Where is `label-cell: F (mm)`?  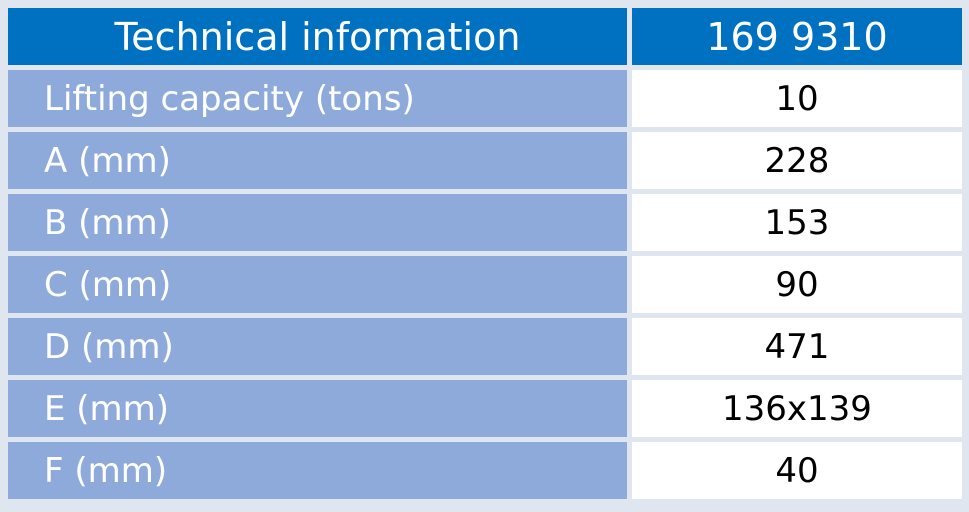 label-cell: F (mm) is located at coordinates (317, 470).